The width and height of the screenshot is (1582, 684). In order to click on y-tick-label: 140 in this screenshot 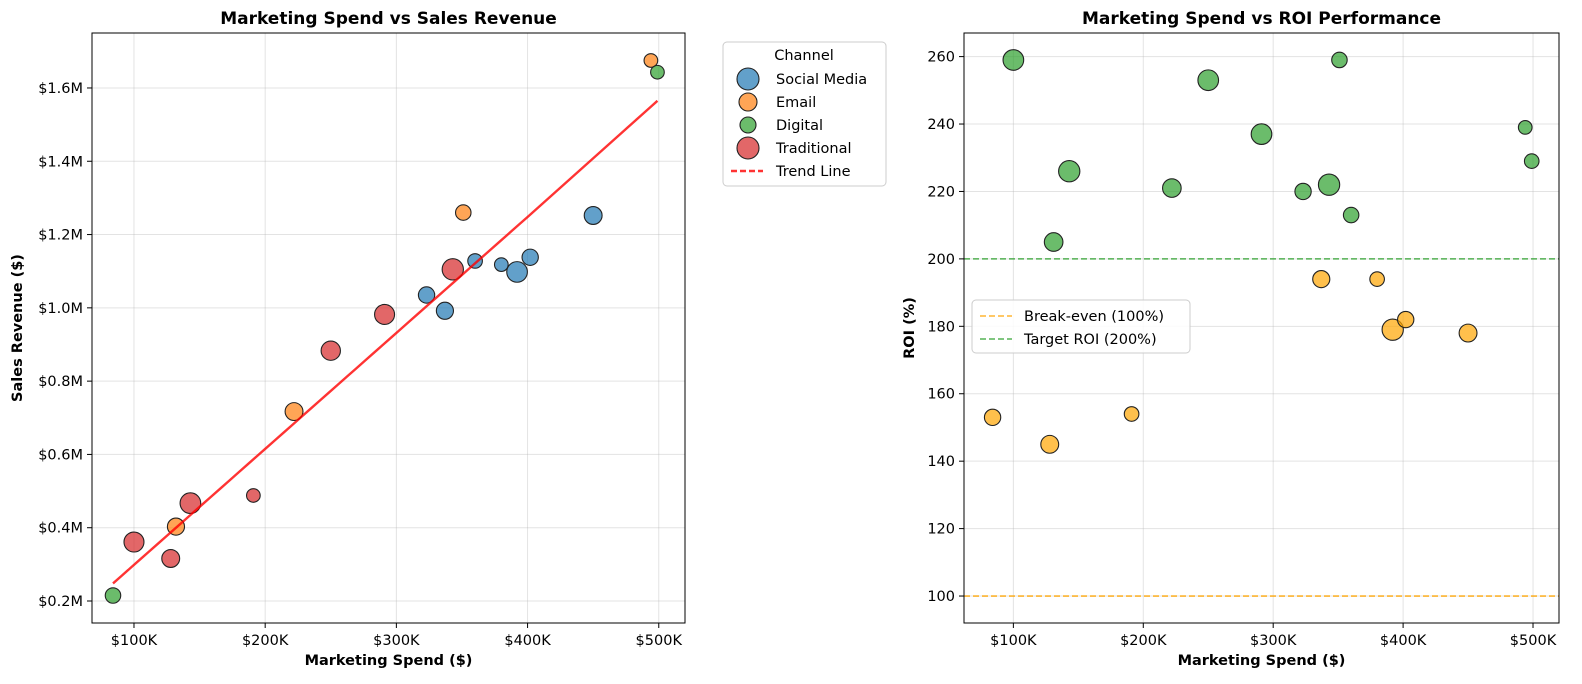, I will do `click(941, 462)`.